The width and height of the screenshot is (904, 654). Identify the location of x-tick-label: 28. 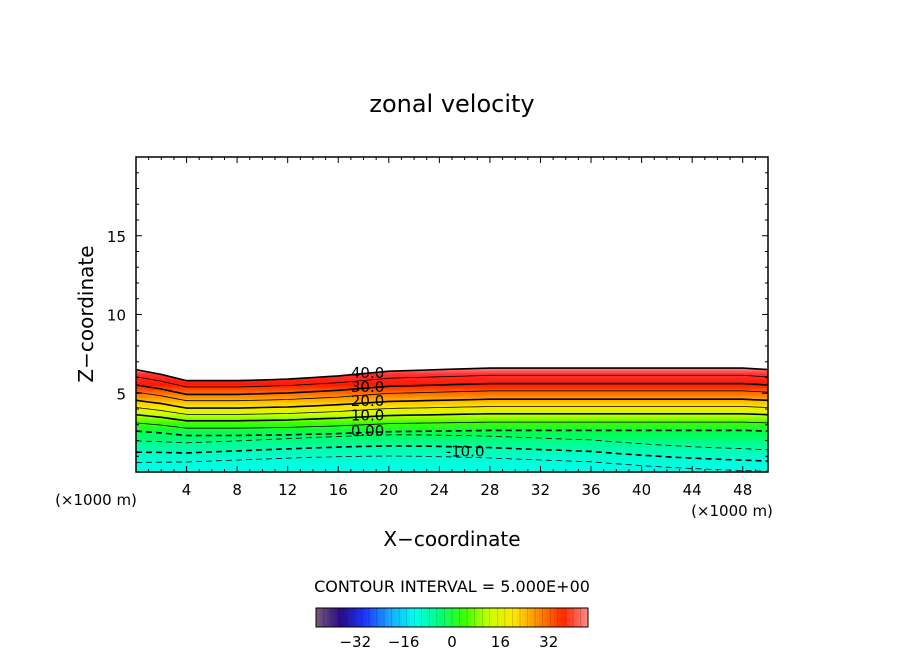
(489, 490).